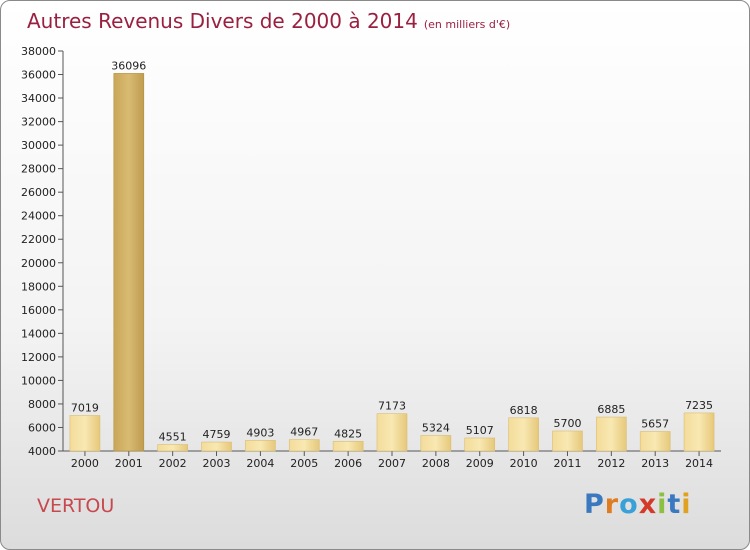  Describe the element at coordinates (436, 427) in the screenshot. I see `data-label-2008: 5324` at that location.